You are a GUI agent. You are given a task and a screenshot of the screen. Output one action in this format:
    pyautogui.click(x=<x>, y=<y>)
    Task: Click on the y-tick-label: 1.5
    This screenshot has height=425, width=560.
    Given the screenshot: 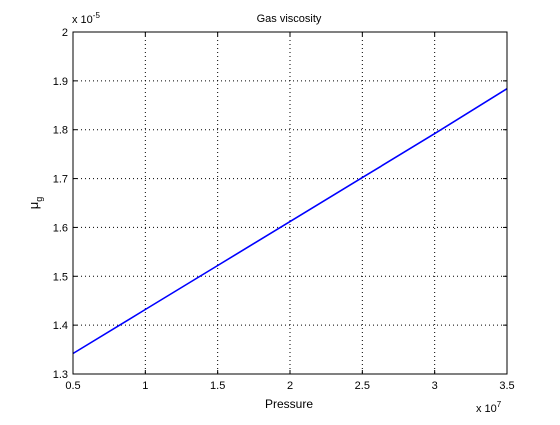 What is the action you would take?
    pyautogui.click(x=60, y=277)
    